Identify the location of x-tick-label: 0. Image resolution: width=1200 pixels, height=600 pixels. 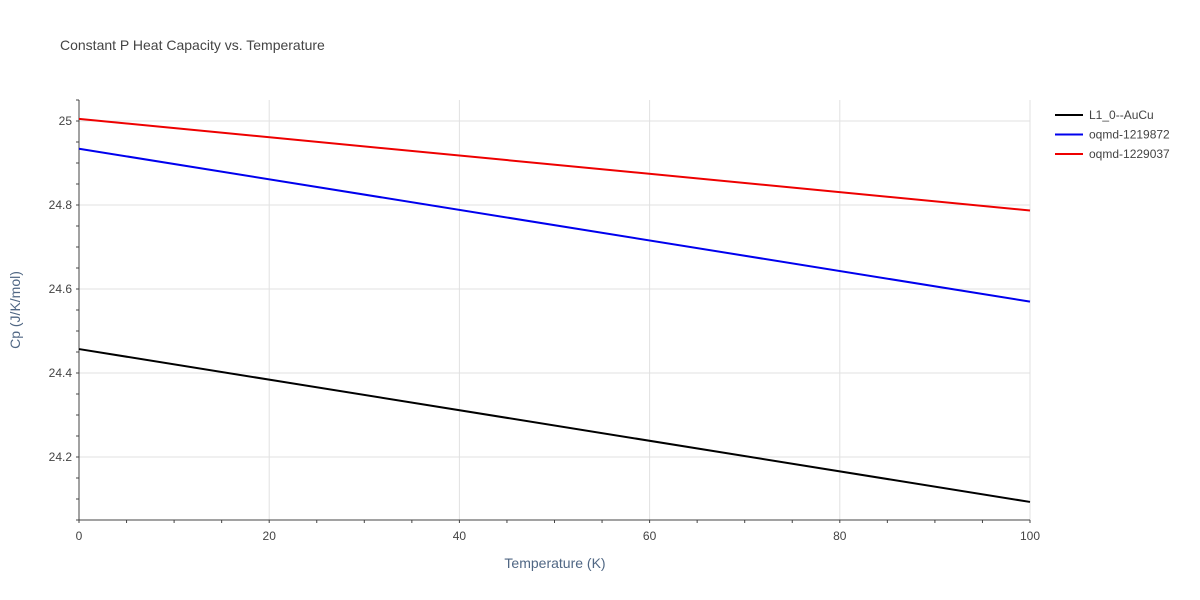
(79, 536).